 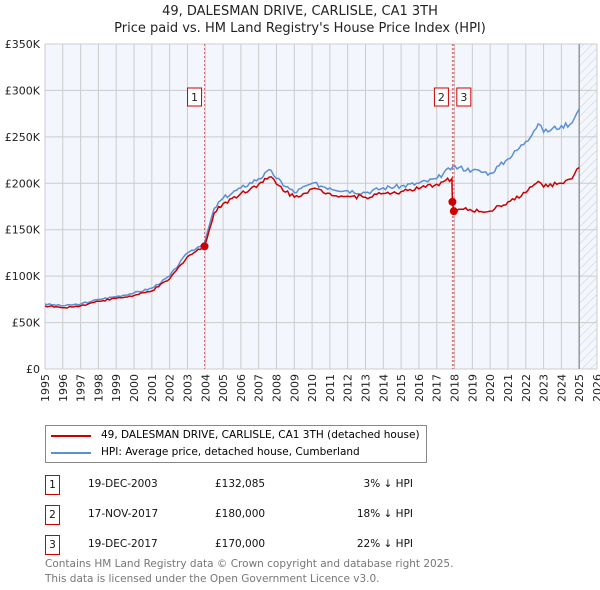 I want to click on sale-row: 1 19-DEC-2003 £132,085 3% ↓ HPI, so click(x=255, y=485).